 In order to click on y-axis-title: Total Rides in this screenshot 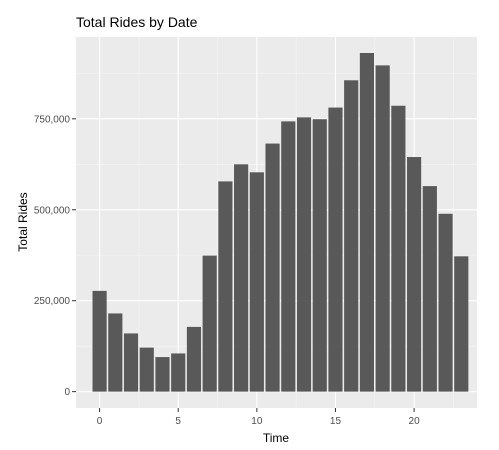, I will do `click(23, 221)`.